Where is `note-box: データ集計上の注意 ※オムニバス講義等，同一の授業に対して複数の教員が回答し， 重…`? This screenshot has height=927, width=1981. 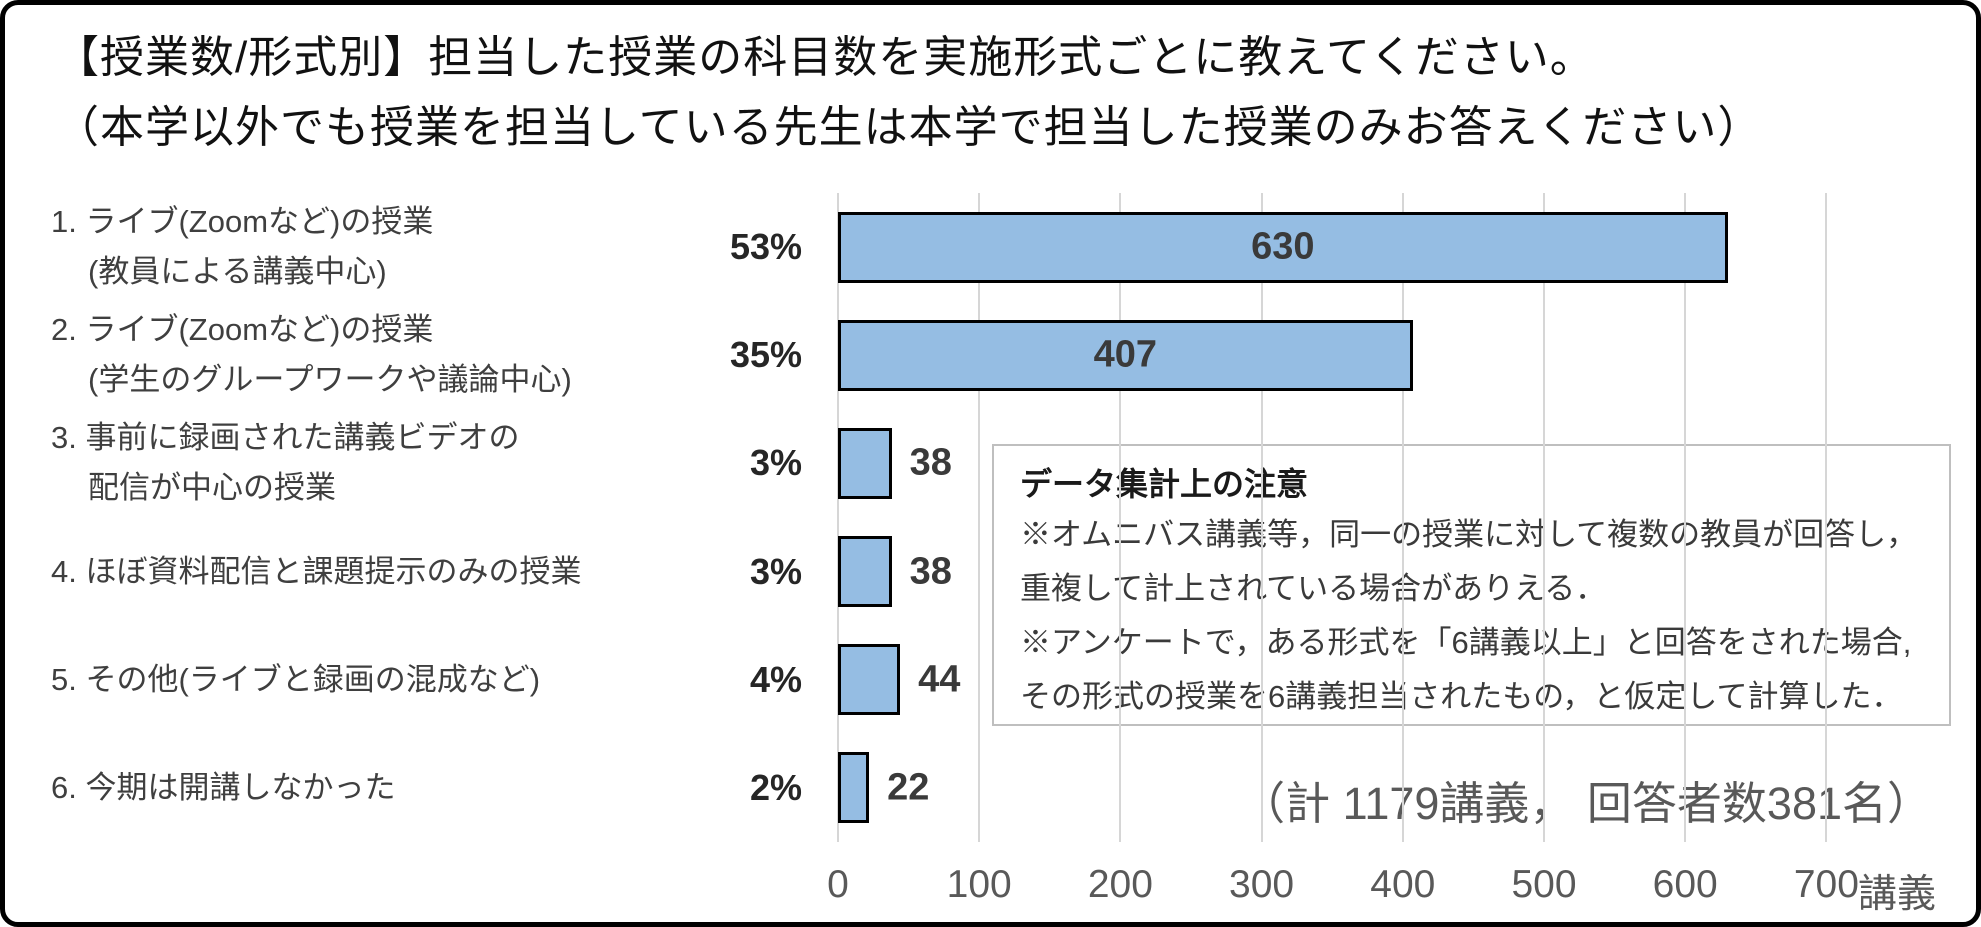
note-box: データ集計上の注意 ※オムニバス講義等，同一の授業に対して複数の教員が回答し， 重… is located at coordinates (1471, 585).